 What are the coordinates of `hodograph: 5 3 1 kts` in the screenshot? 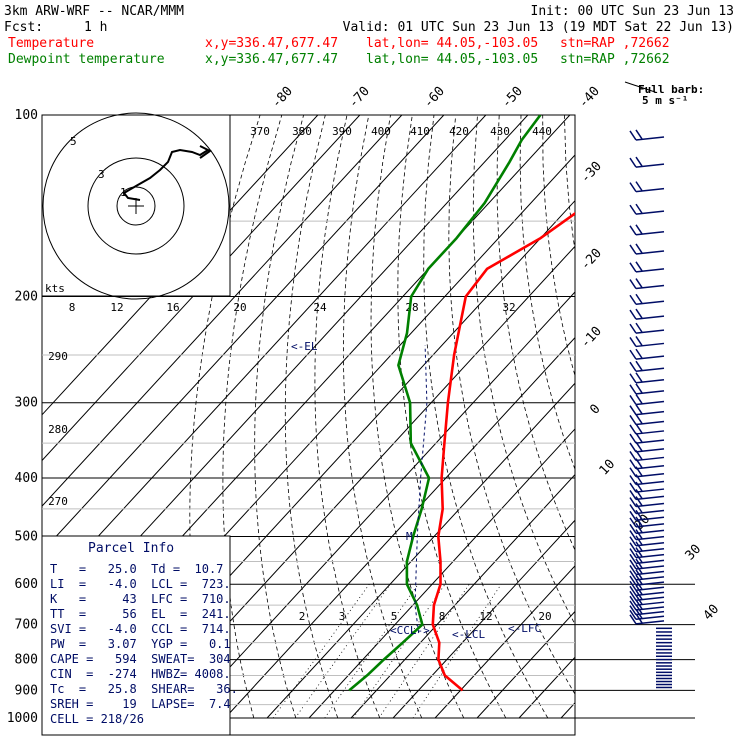 It's located at (136, 206).